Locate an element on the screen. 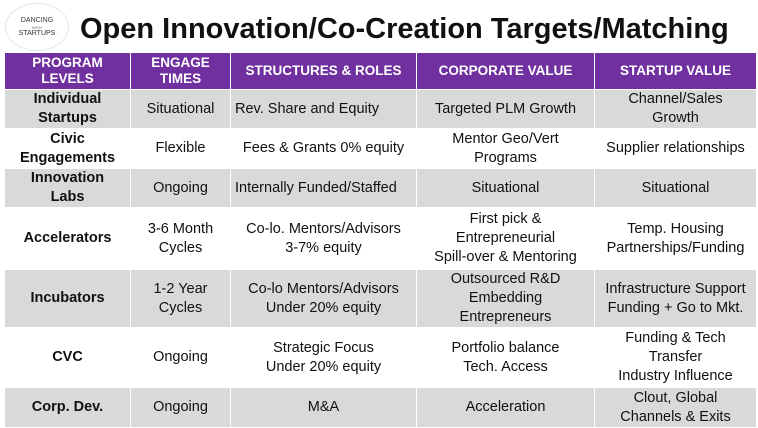 The height and width of the screenshot is (428, 758). engage-times-cell: 1-2 Year Cycles is located at coordinates (180, 298).